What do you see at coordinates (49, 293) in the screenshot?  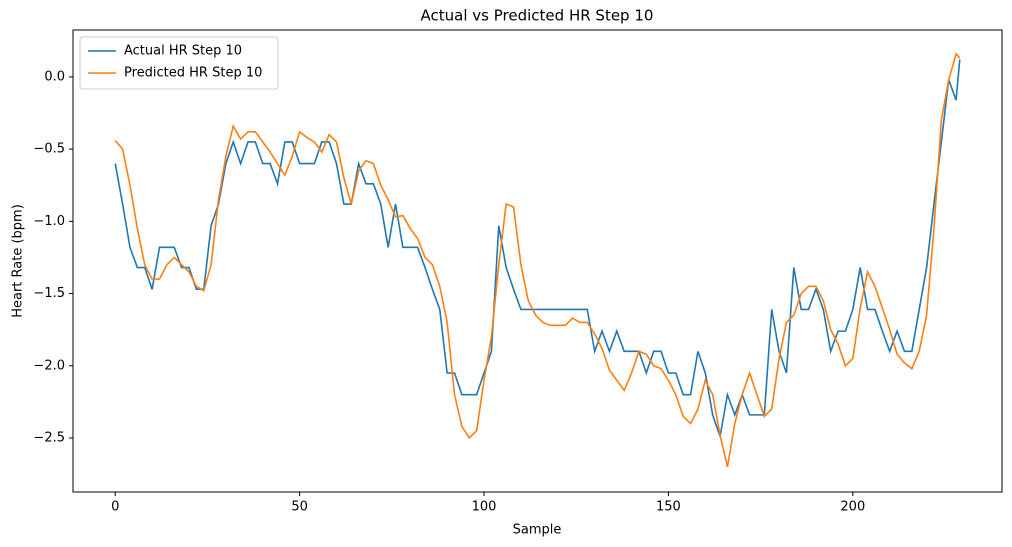 I see `y-tick-label: −1.5` at bounding box center [49, 293].